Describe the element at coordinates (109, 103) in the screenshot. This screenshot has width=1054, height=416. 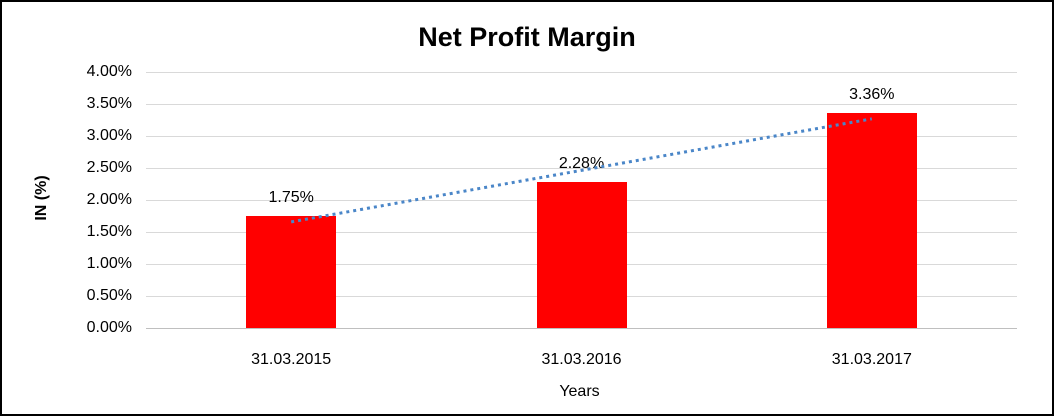
I see `y-axis-tick-label: 3.50%` at that location.